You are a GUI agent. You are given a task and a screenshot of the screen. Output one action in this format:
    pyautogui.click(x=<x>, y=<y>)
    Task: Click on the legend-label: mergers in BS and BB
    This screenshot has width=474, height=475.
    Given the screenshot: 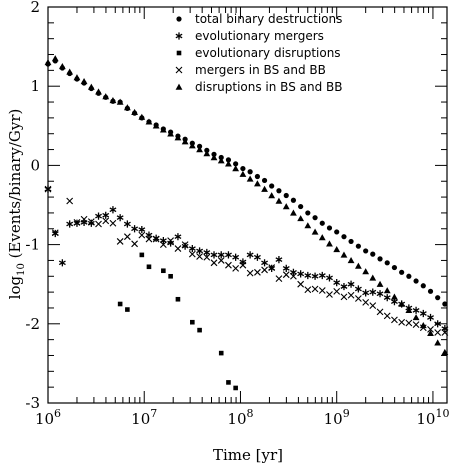 What is the action you would take?
    pyautogui.click(x=260, y=70)
    